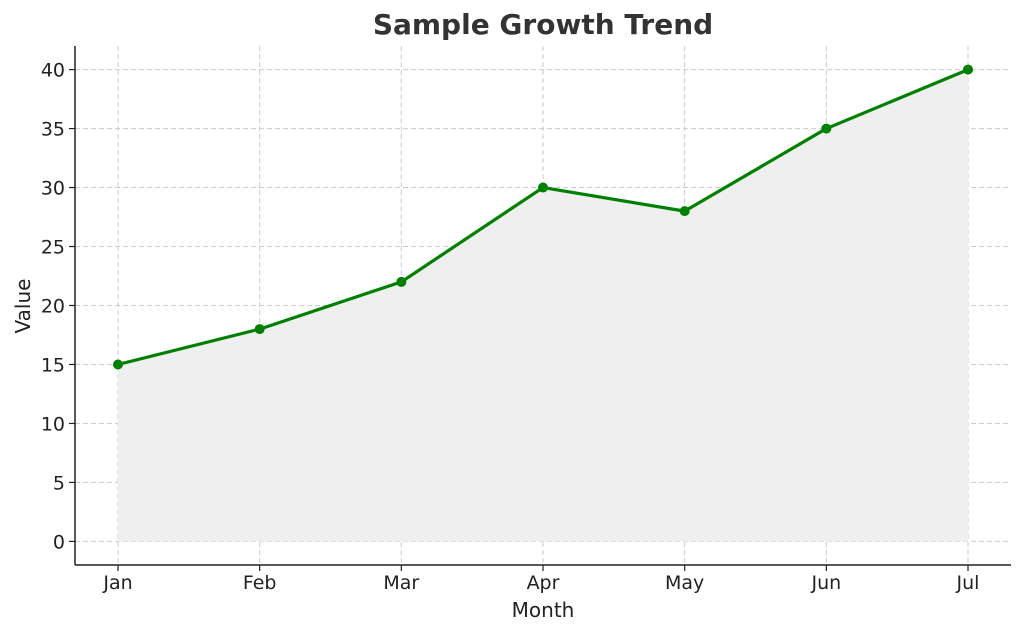  Describe the element at coordinates (53, 307) in the screenshot. I see `y-tick-label: 20` at that location.